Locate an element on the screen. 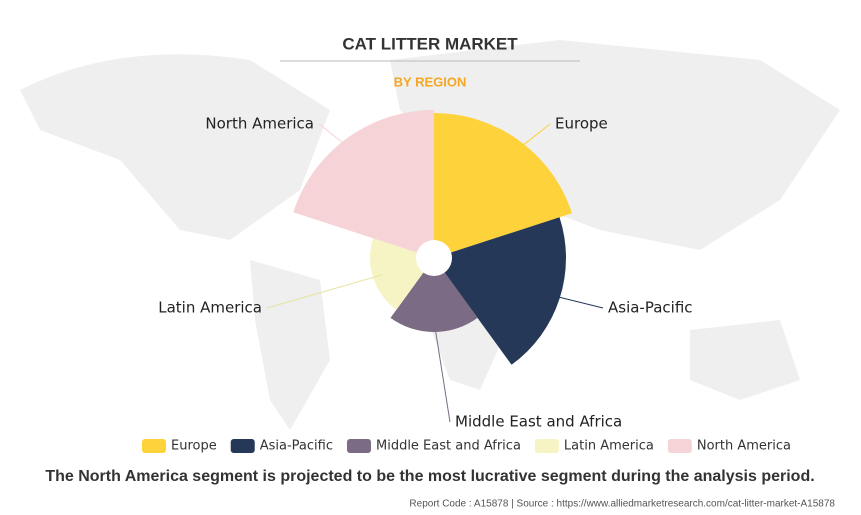 This screenshot has width=861, height=515. chart-title: CAT LITTER MARKET is located at coordinates (430, 43).